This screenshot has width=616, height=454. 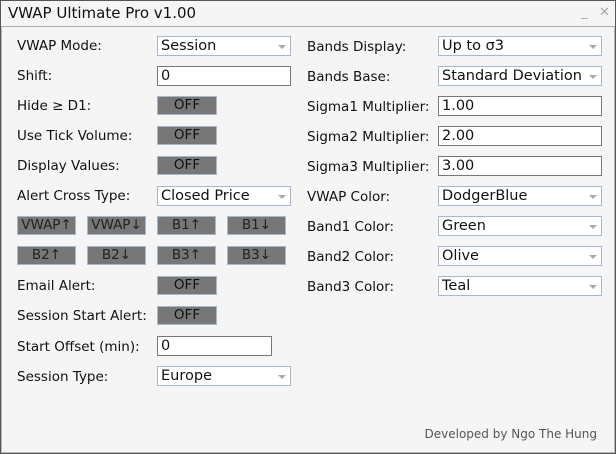 I want to click on band1-color-value: Green, so click(x=464, y=226).